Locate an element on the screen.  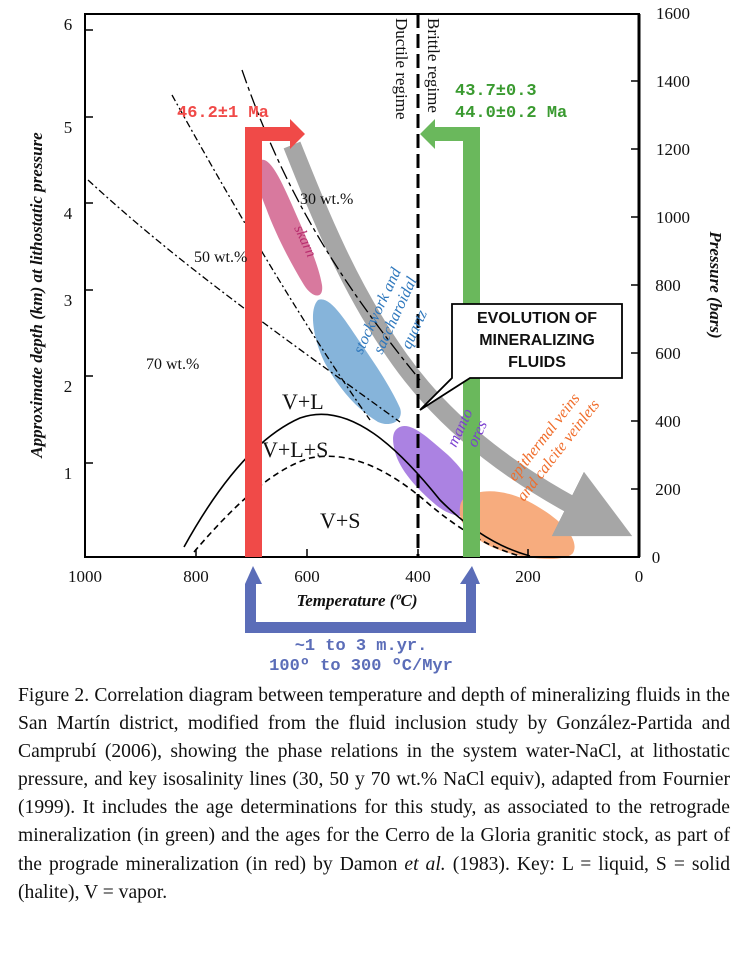
y-right-tick-1400: 1400 is located at coordinates (673, 81).